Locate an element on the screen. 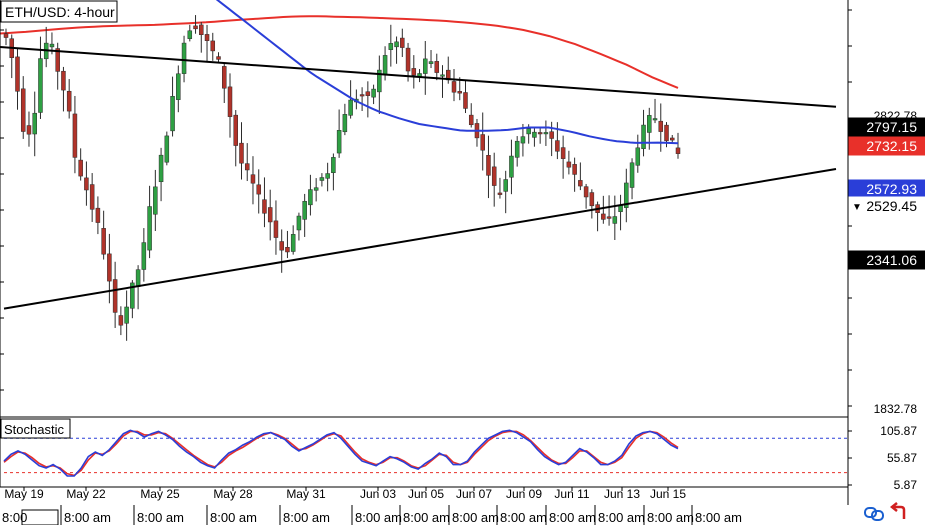 The height and width of the screenshot is (530, 925). x-date-label: Jun 05 is located at coordinates (426, 494).